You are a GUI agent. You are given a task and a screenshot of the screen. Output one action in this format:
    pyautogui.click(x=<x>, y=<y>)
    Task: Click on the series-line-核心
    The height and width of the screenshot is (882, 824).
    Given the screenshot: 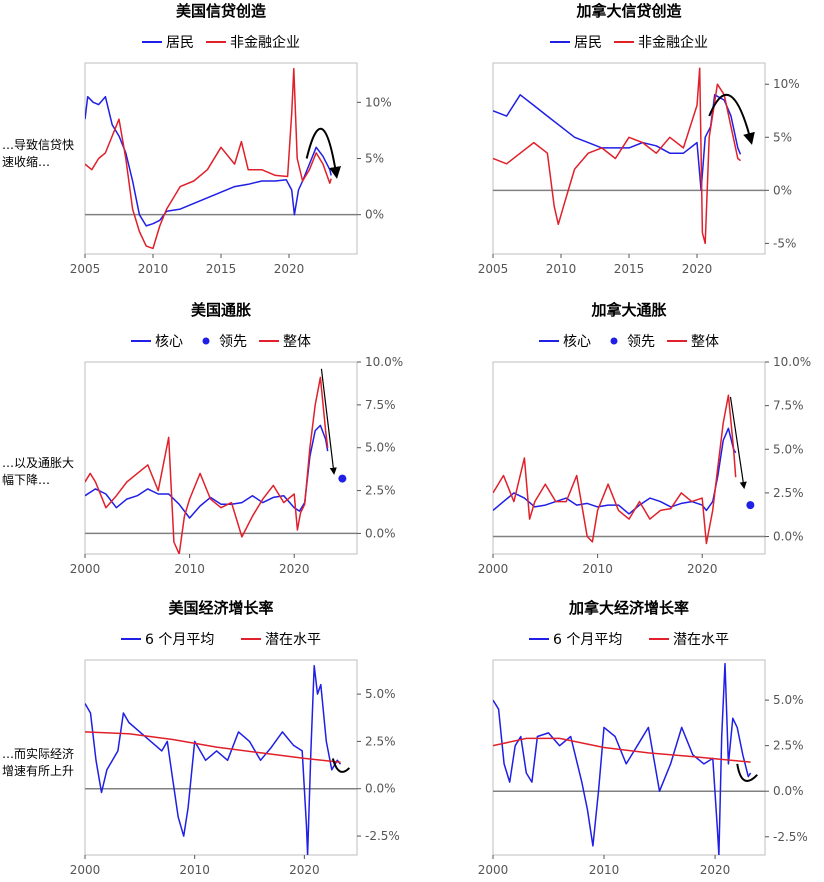 What is the action you would take?
    pyautogui.click(x=207, y=471)
    